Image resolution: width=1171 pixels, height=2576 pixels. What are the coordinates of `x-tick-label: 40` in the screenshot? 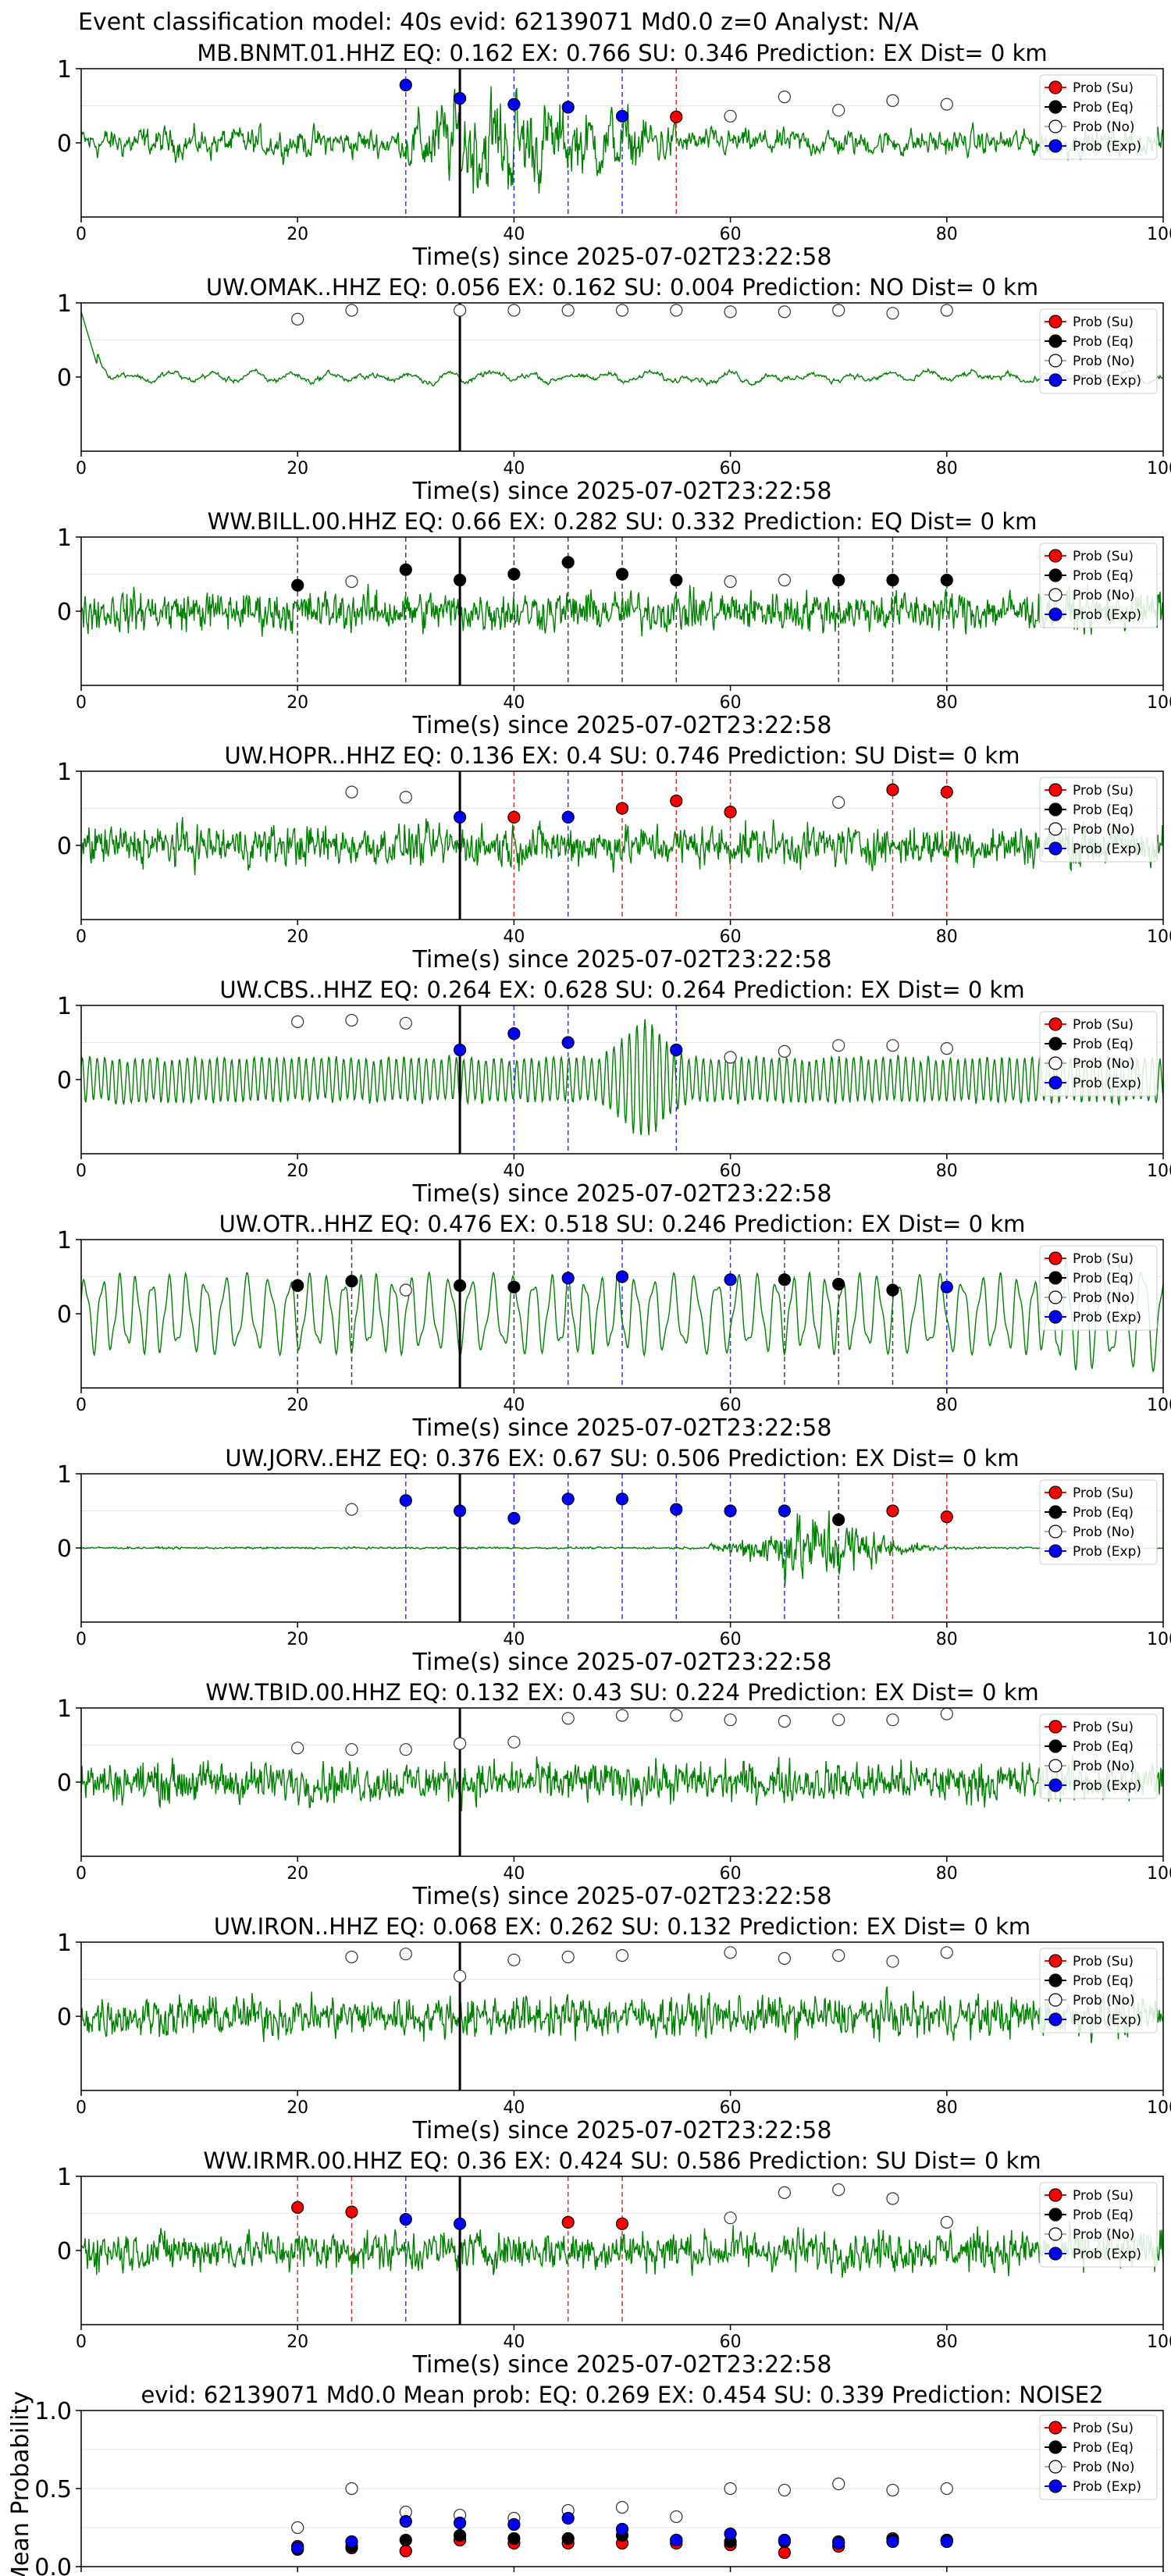 It's located at (514, 235).